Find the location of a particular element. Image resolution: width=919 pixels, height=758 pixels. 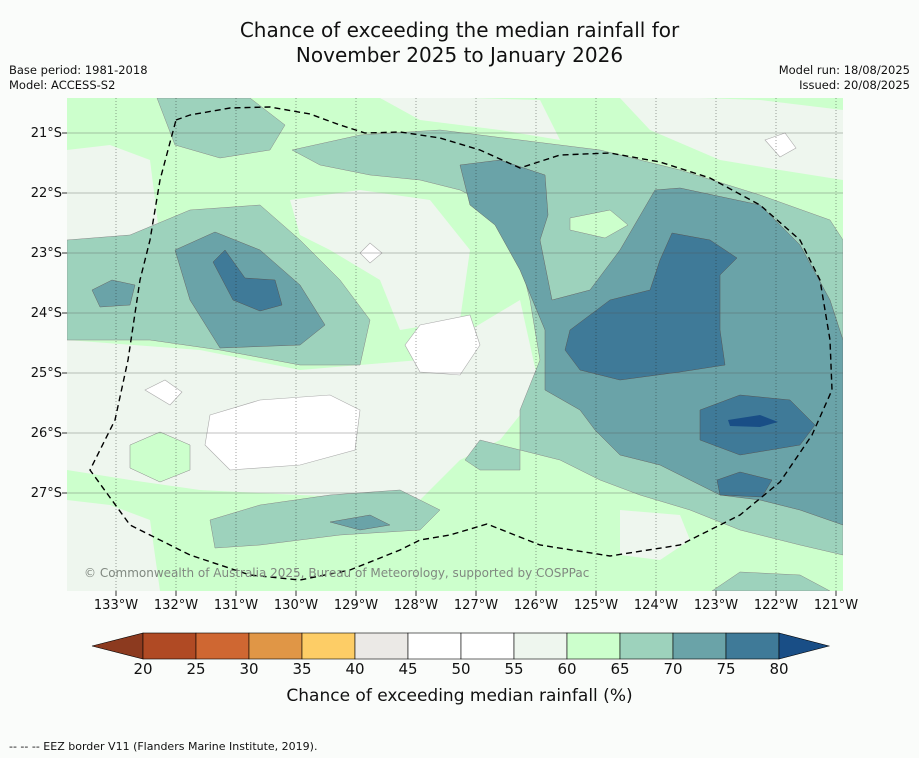

lon-label: 124°W is located at coordinates (656, 605).